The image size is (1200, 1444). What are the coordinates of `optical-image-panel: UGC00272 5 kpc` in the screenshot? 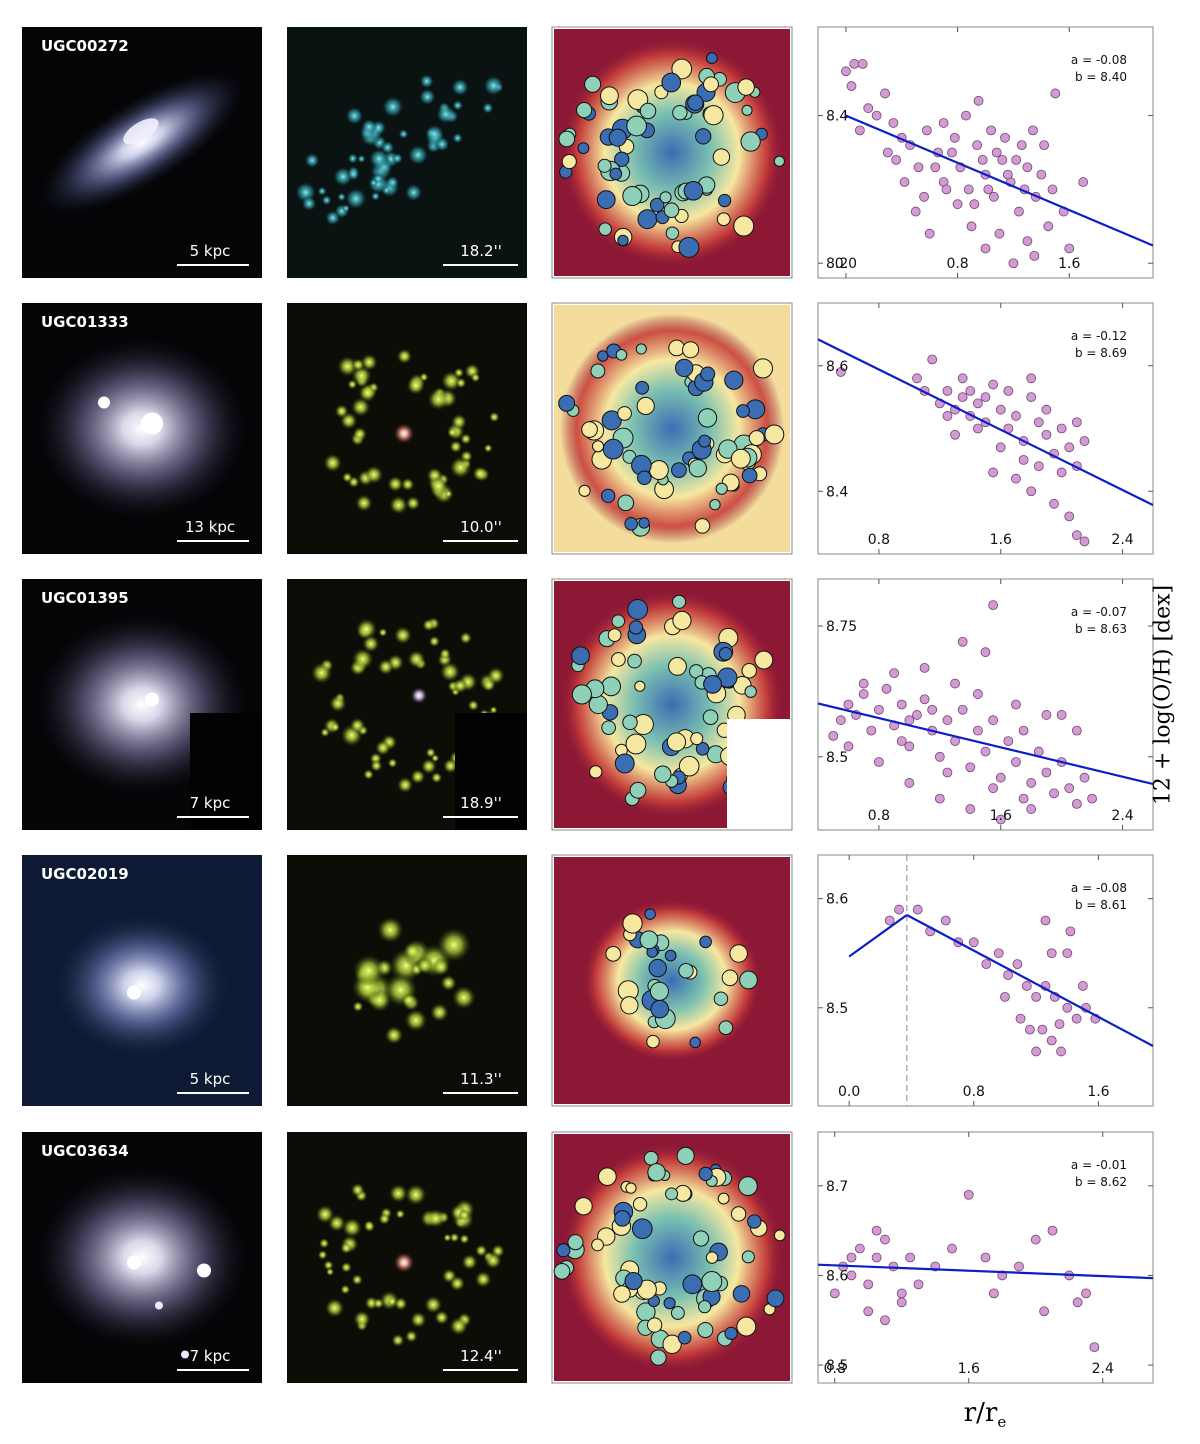 It's located at (142, 152).